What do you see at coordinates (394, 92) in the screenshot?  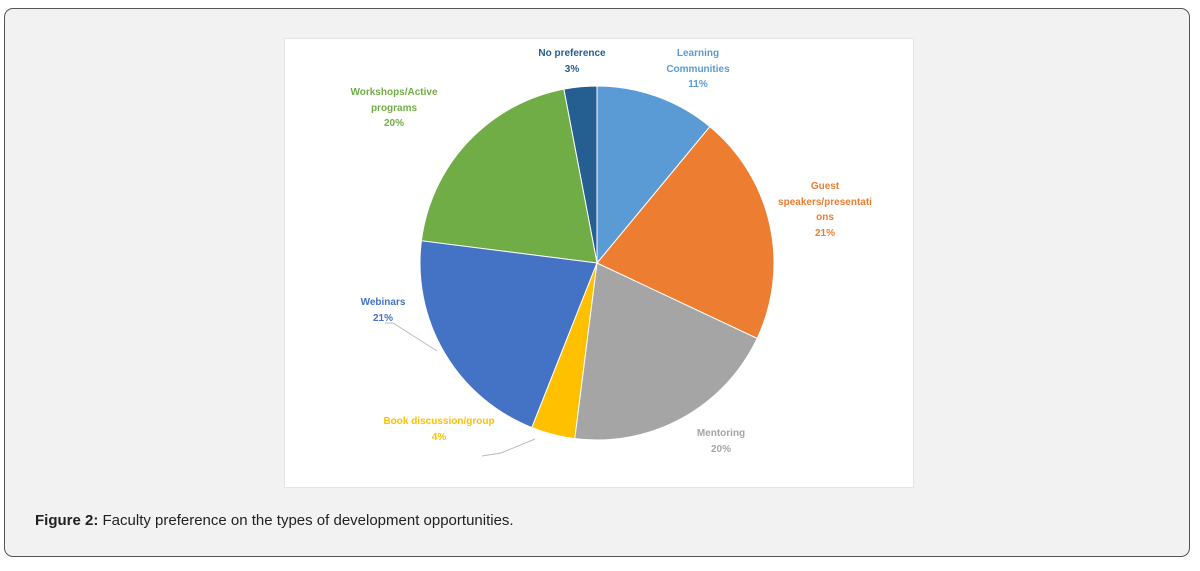 I see `data-label-name: Workshops/Active` at bounding box center [394, 92].